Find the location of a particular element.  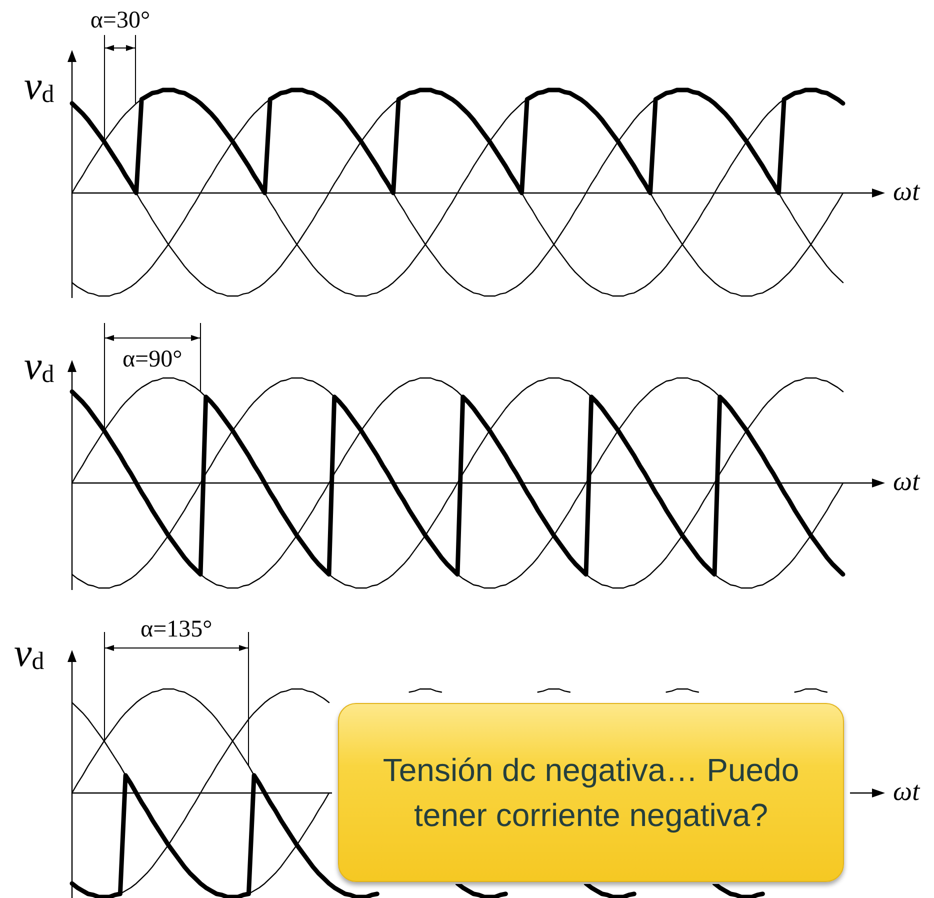

text: α=30° is located at coordinates (120, 20).